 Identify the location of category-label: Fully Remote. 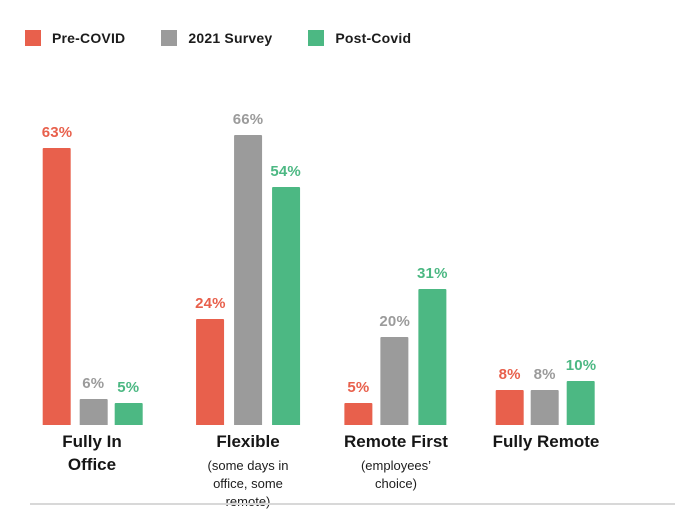
(546, 441).